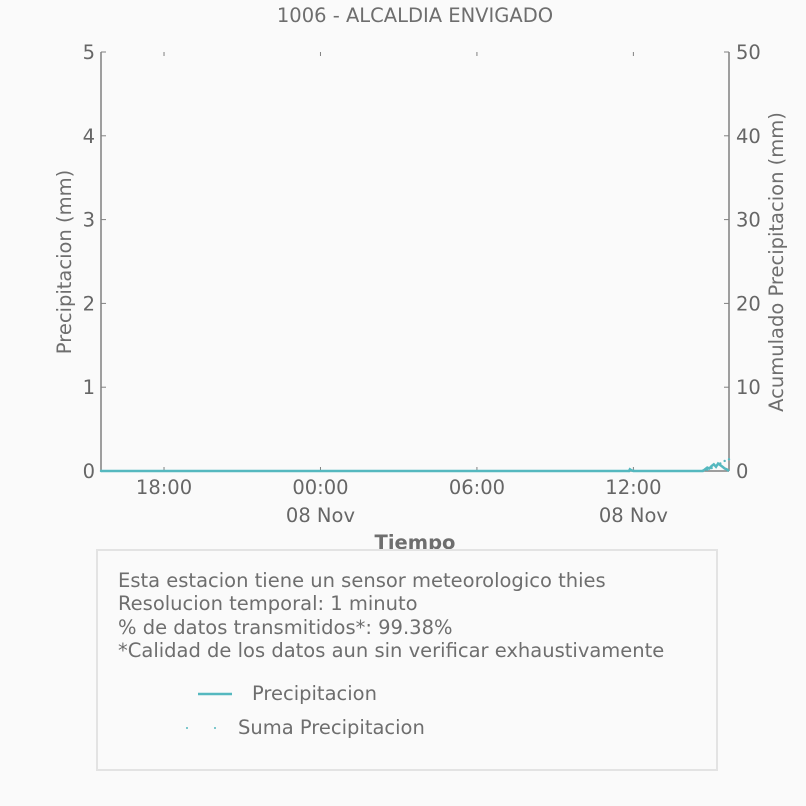  I want to click on resolution-text: Resolucion temporal: 1 minuto, so click(268, 603).